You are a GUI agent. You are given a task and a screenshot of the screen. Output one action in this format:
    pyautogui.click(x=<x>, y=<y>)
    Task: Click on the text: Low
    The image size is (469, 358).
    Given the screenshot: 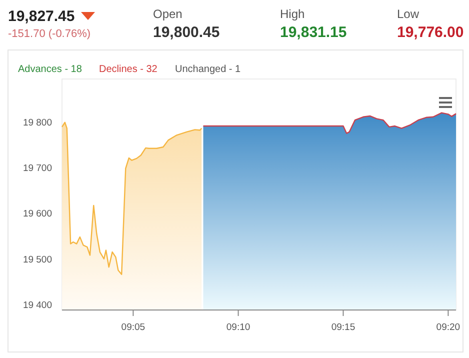 What is the action you would take?
    pyautogui.click(x=408, y=14)
    